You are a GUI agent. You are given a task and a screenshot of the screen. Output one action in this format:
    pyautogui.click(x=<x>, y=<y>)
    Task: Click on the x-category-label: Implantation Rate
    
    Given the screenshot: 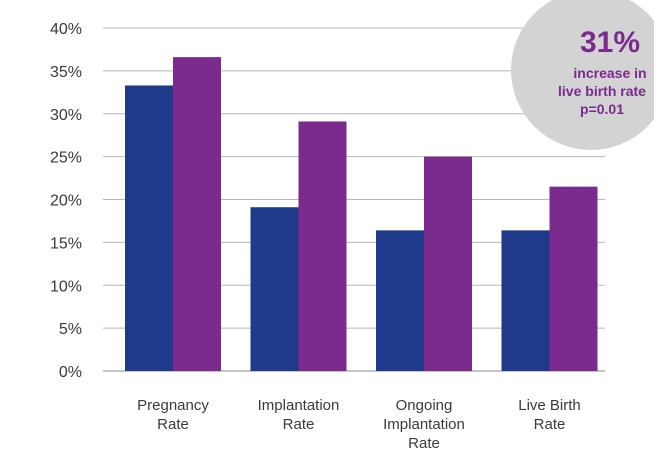 What is the action you would take?
    pyautogui.click(x=299, y=415)
    